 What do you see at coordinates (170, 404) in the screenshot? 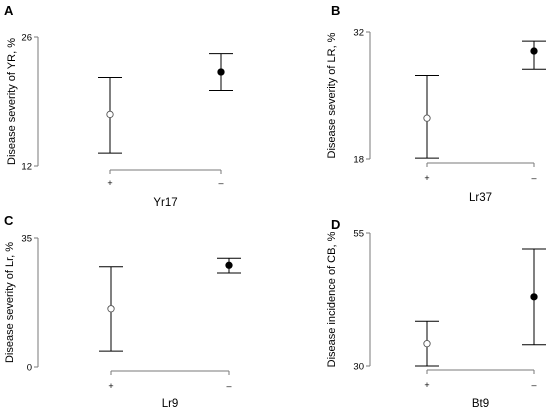
I see `x-axis-label: Lr9` at bounding box center [170, 404].